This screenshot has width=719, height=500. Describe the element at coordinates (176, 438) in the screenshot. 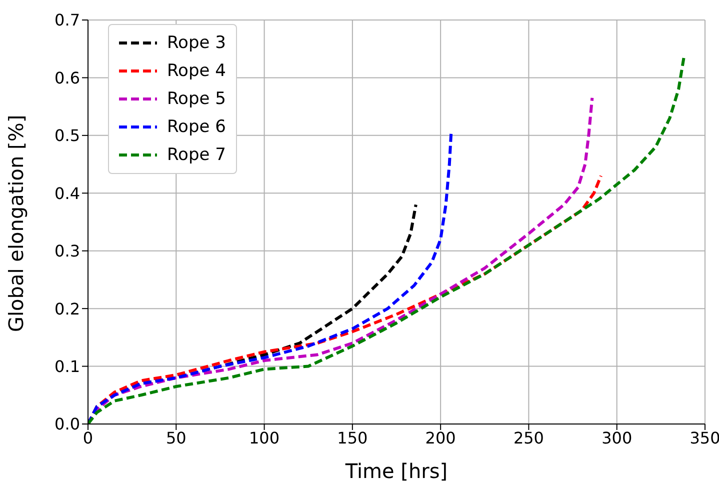

I see `x-tick-label: 50` at that location.